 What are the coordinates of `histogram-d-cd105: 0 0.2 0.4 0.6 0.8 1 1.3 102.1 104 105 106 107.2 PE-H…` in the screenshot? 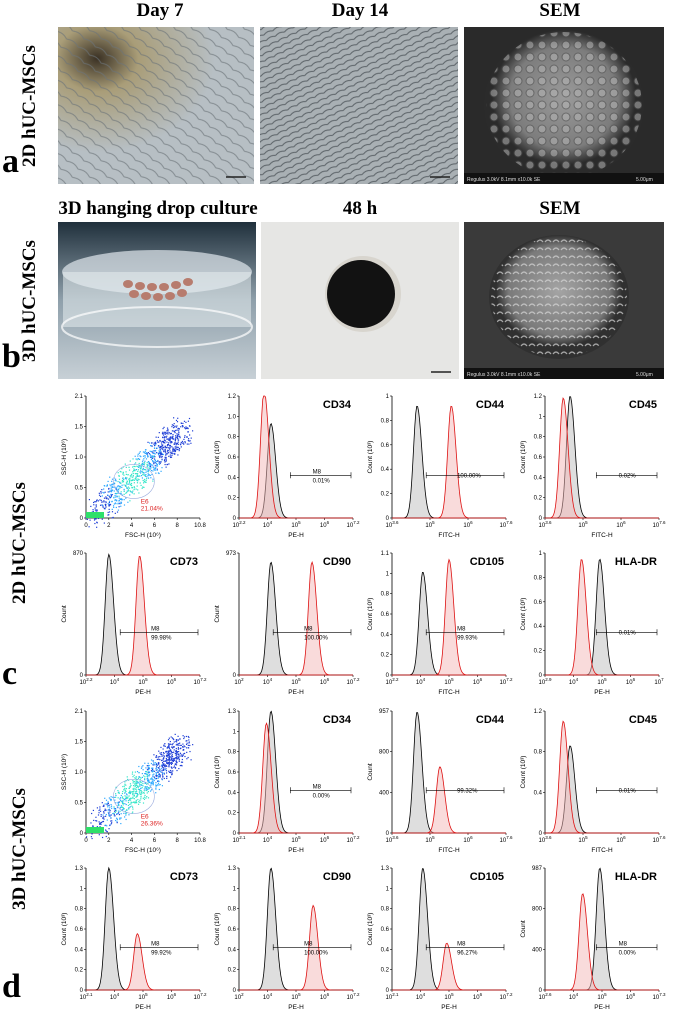 It's located at (440, 938).